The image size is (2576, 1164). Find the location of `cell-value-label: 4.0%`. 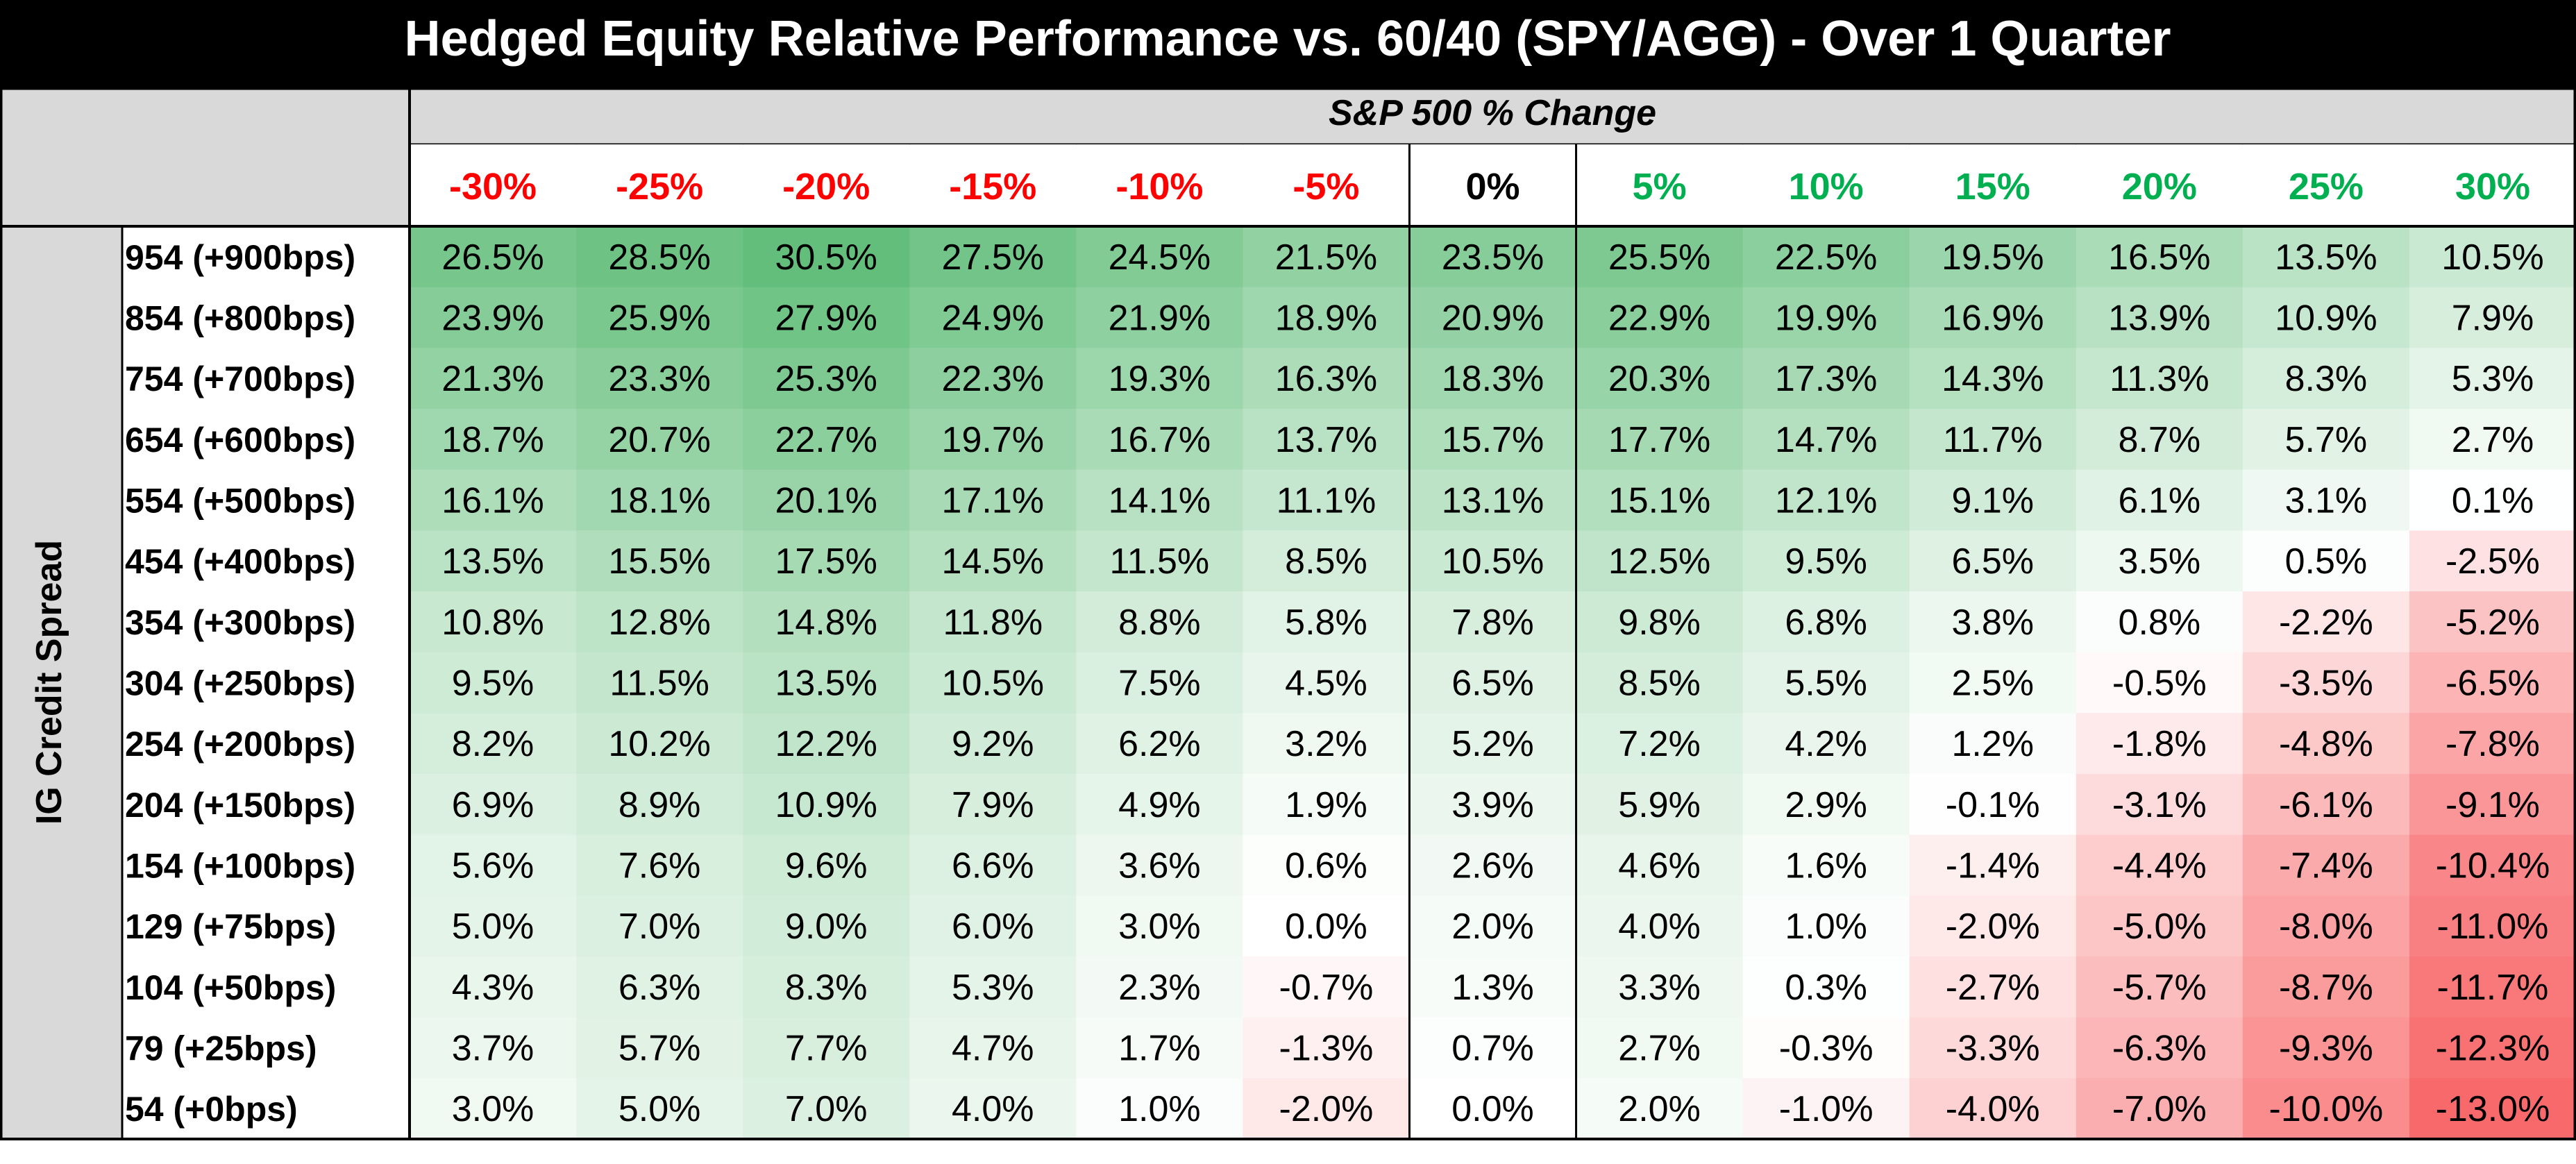

cell-value-label: 4.0% is located at coordinates (993, 1109).